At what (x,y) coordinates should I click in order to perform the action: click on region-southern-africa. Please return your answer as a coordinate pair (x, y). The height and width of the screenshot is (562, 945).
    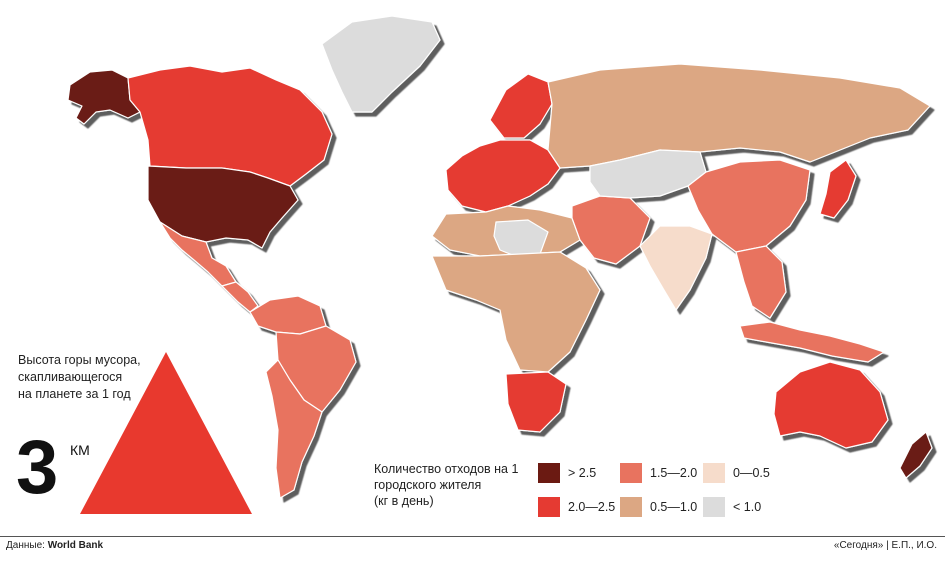
    Looking at the image, I should click on (536, 402).